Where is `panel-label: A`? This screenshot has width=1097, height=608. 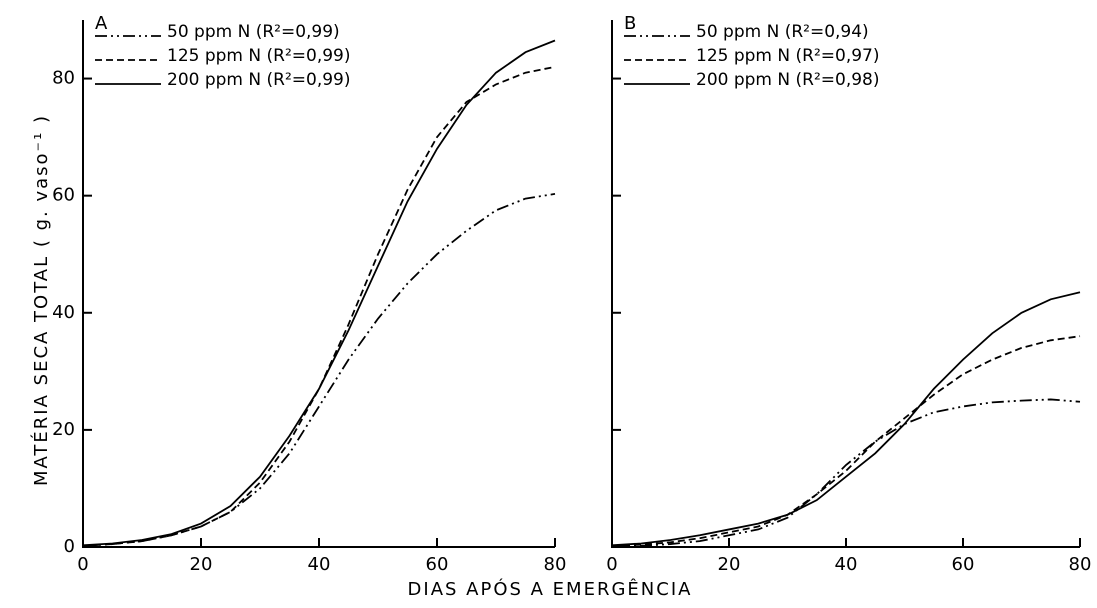 panel-label: A is located at coordinates (101, 23).